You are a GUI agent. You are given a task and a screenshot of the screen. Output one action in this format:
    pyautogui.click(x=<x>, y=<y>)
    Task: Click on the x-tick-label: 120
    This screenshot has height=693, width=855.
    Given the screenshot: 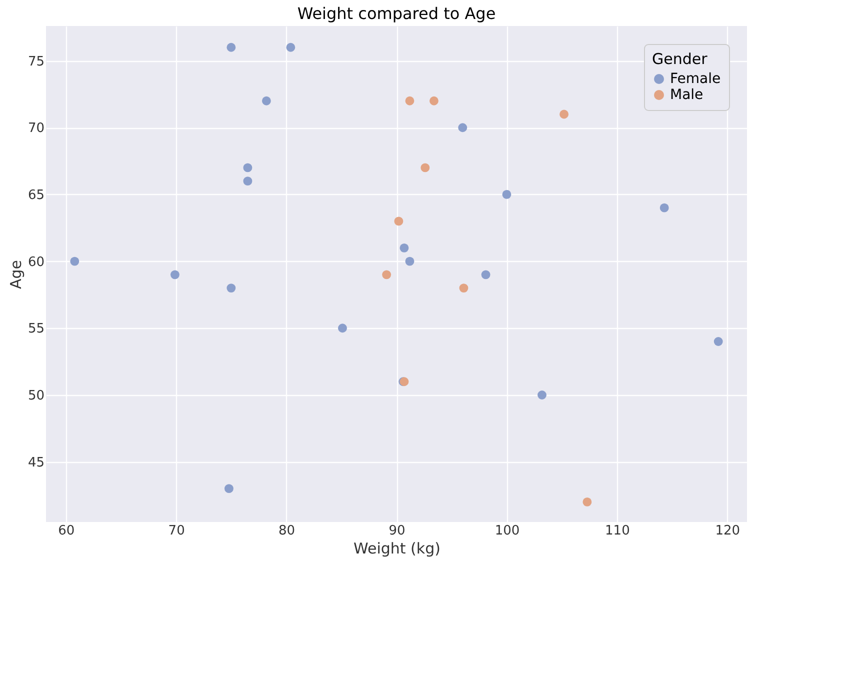 What is the action you would take?
    pyautogui.click(x=727, y=531)
    